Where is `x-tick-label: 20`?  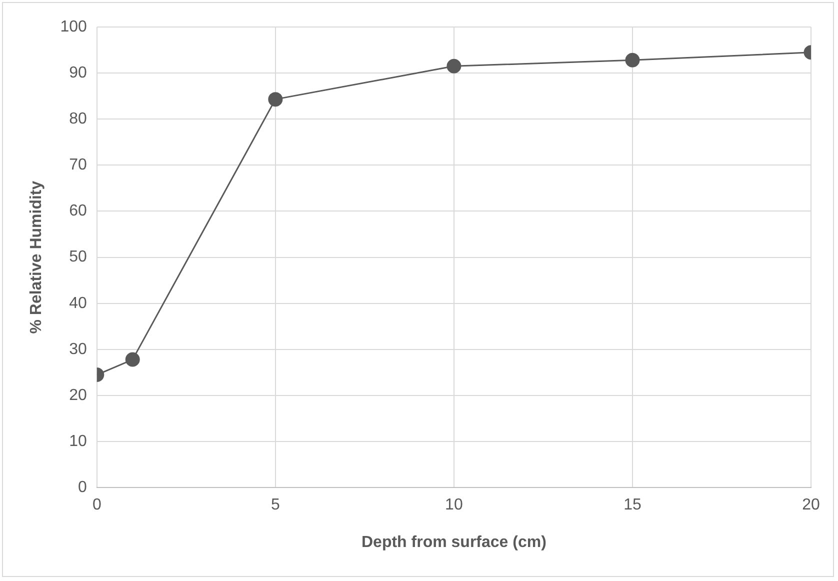
x-tick-label: 20 is located at coordinates (811, 505).